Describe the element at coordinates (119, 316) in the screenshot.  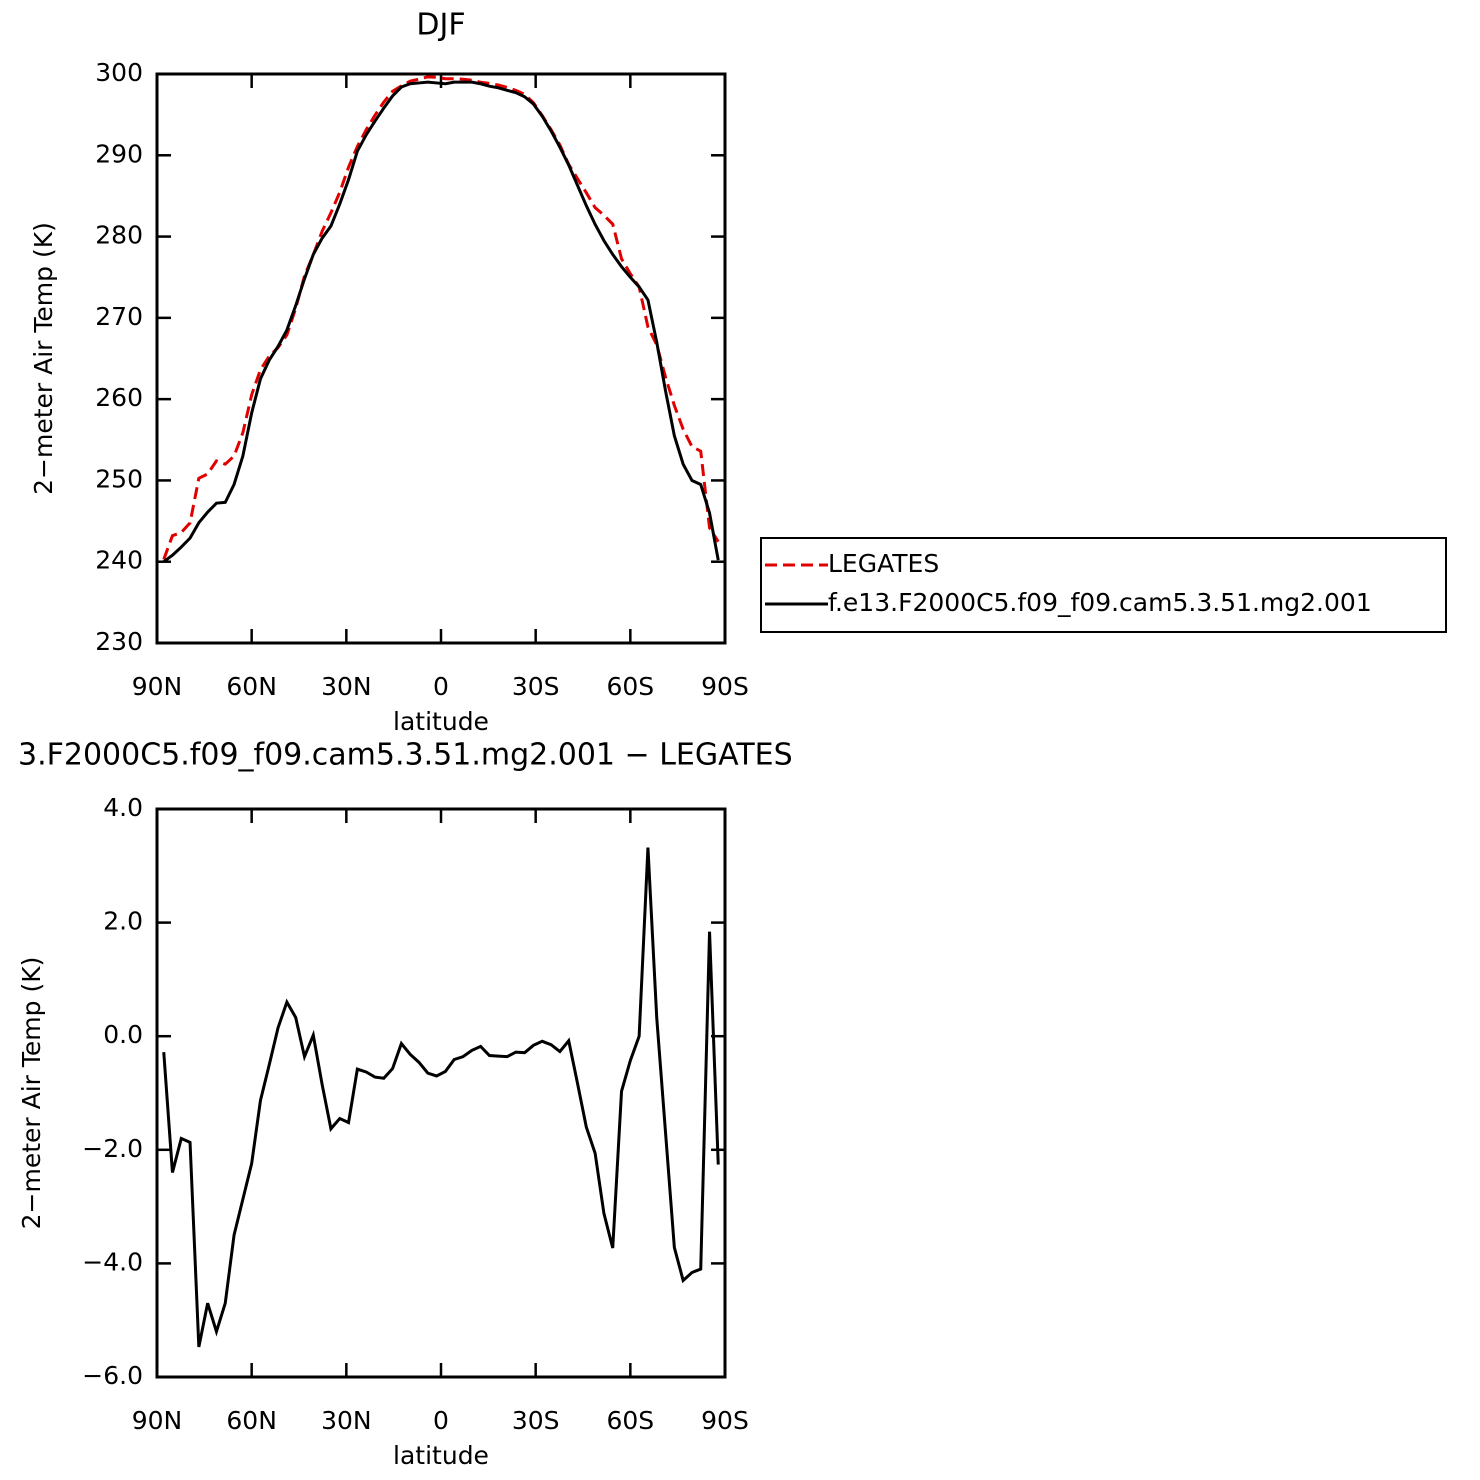
I see `y-tick-label: 270` at that location.